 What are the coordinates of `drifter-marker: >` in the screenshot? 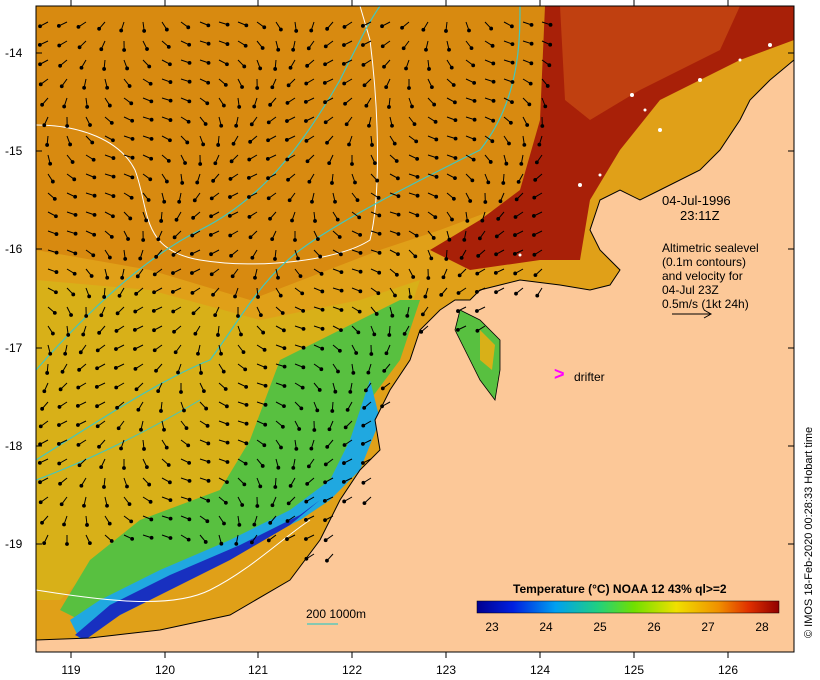 It's located at (559, 374).